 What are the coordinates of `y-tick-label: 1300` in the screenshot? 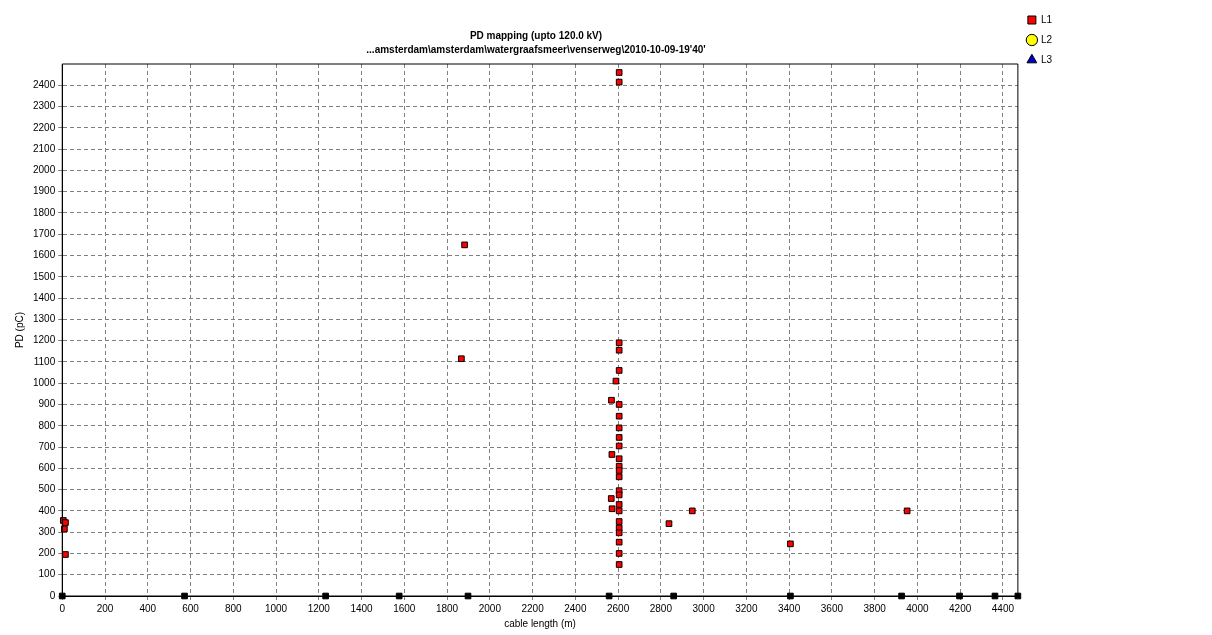 It's located at (44, 319).